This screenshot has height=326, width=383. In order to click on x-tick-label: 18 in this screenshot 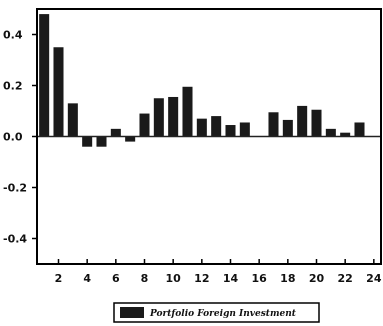, I will do `click(287, 278)`.